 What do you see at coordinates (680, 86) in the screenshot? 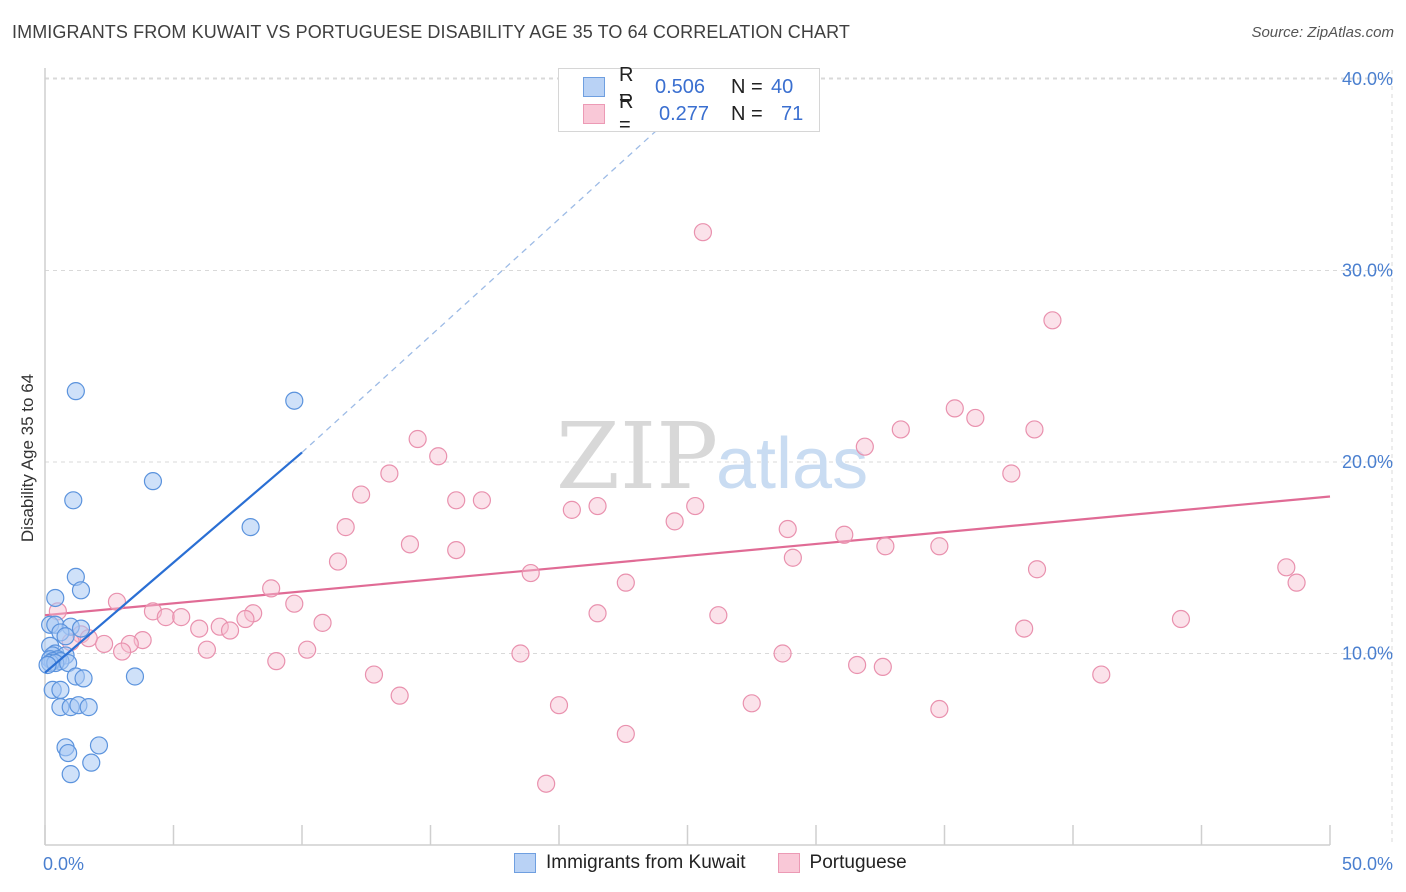
I see `legend-r-value: 0.506` at bounding box center [680, 86].